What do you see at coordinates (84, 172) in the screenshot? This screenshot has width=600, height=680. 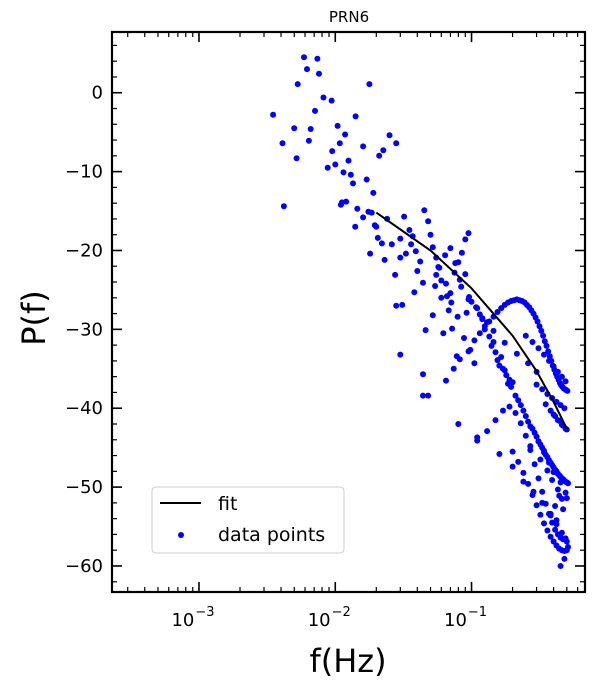 I see `y-tick-label: −10` at bounding box center [84, 172].